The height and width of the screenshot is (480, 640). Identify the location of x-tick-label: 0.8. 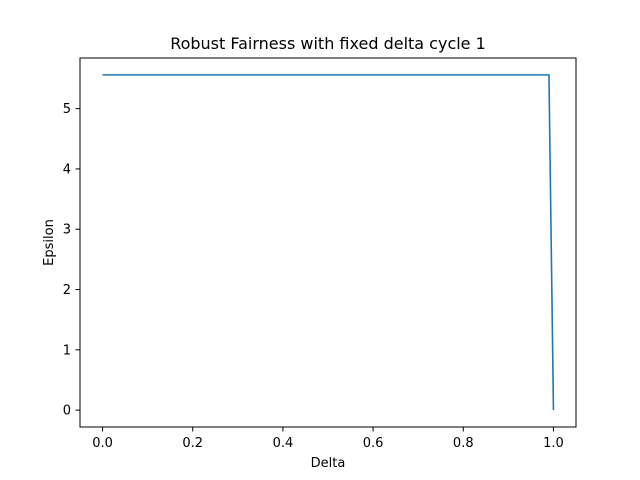
(463, 443).